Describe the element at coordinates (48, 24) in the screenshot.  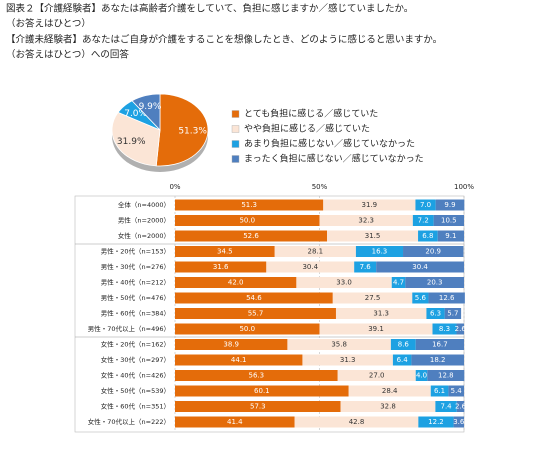
I see `title-line: （お答えはひとつ）` at that location.